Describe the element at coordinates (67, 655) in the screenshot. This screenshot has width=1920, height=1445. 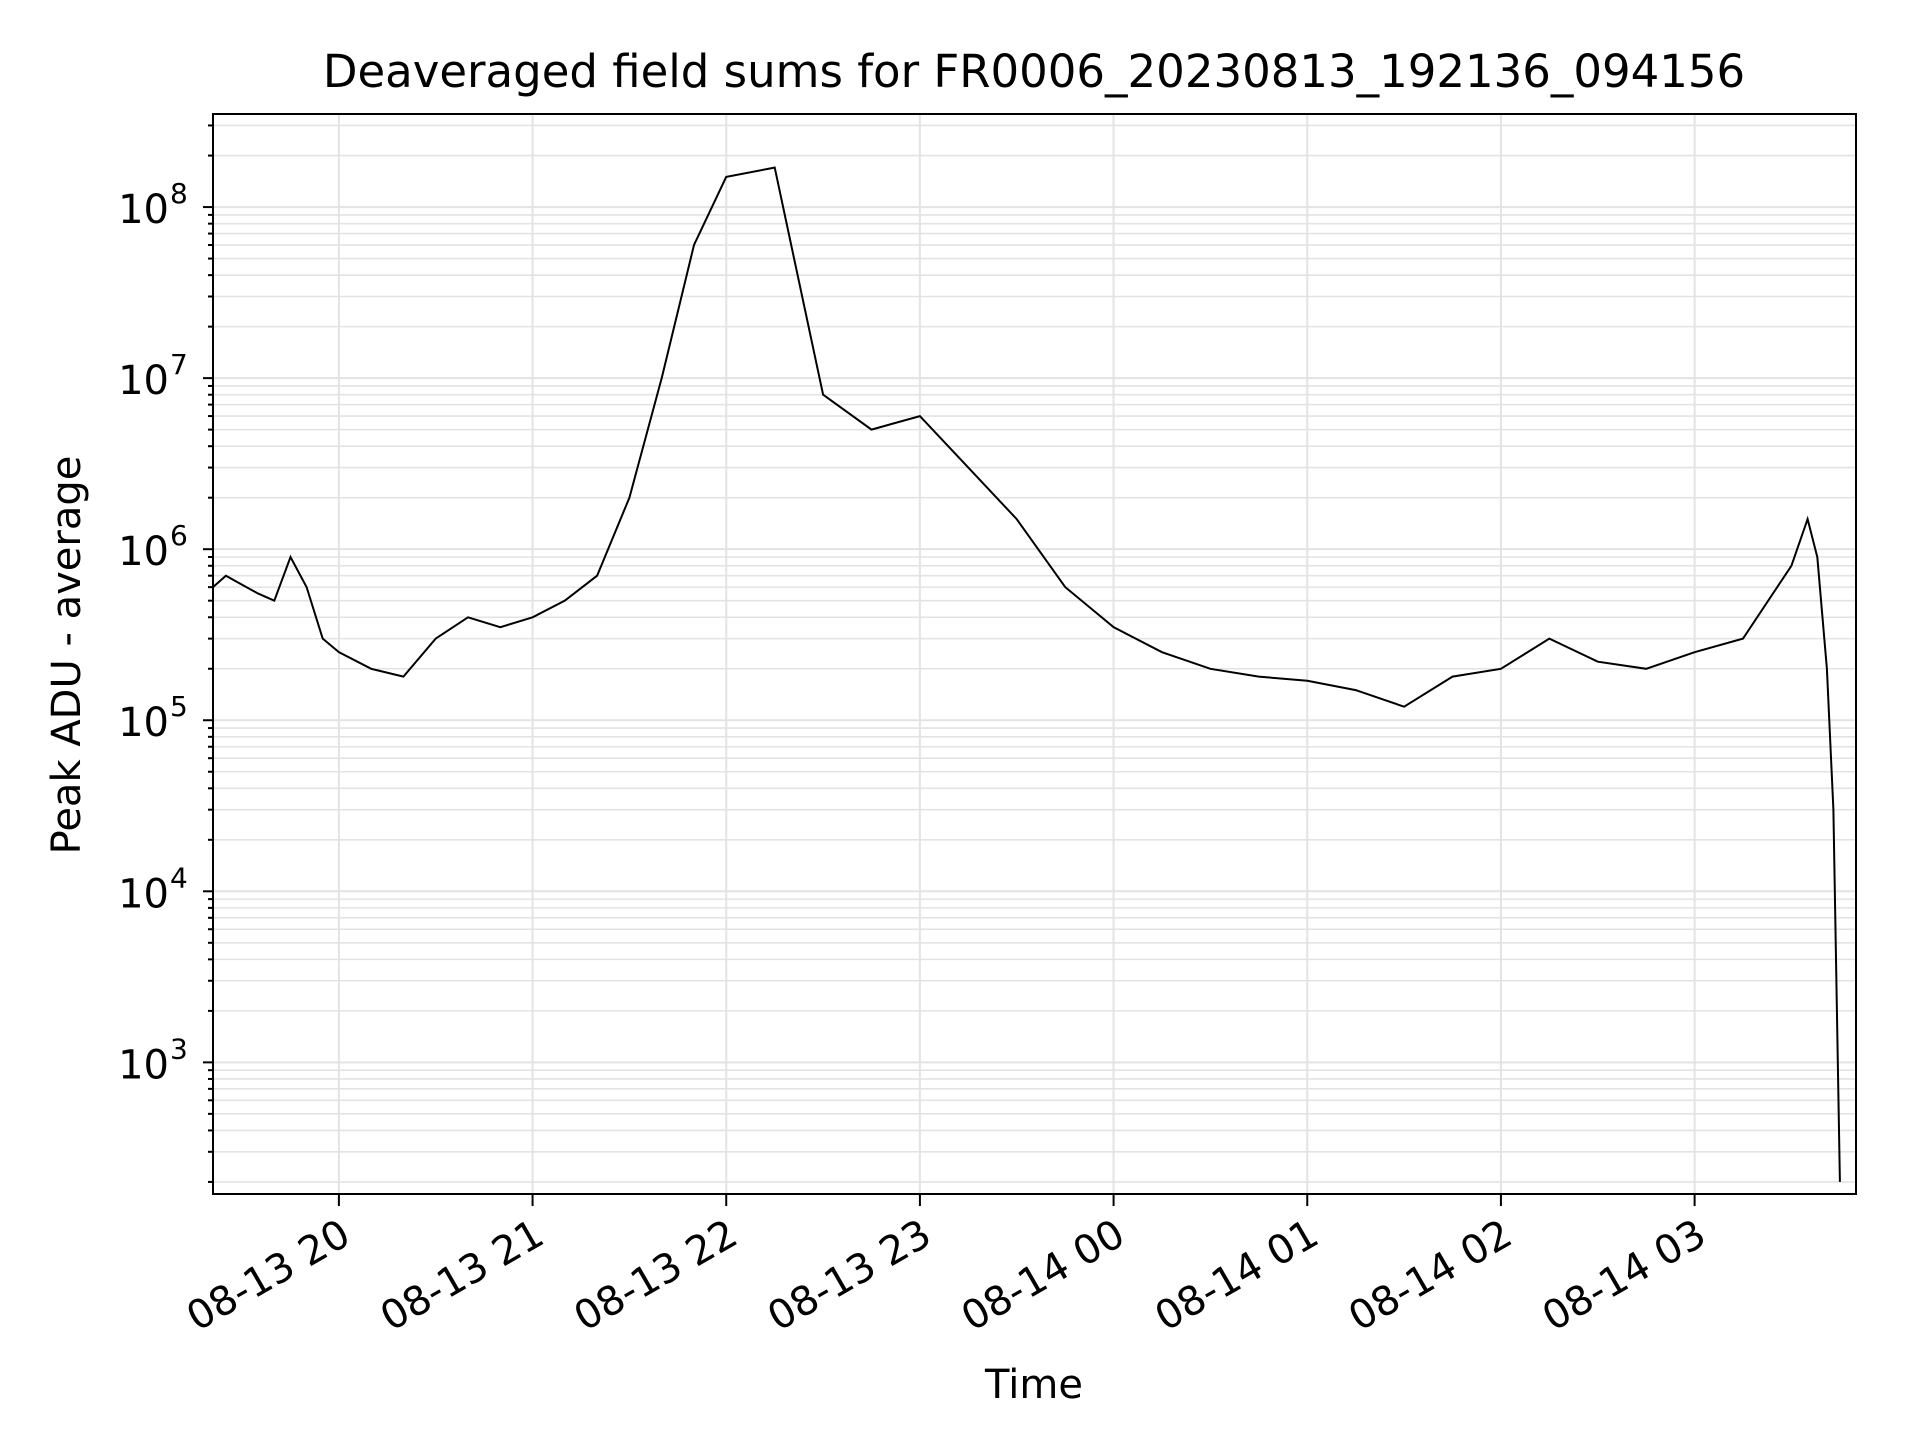
I see `y-axis-label: Peak ADU - average` at that location.